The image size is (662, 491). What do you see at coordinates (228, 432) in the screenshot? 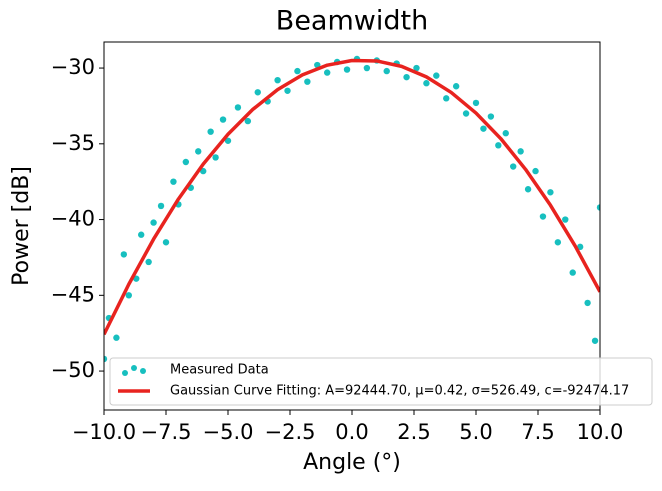
I see `x-tick-label: −5.0` at bounding box center [228, 432].